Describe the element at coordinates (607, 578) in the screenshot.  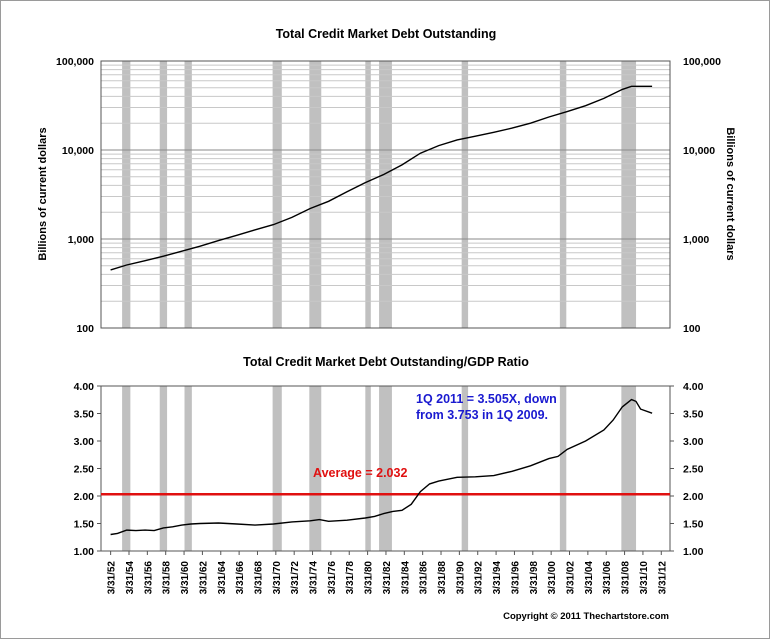
I see `x-tick-label-27: 3/31/06` at that location.